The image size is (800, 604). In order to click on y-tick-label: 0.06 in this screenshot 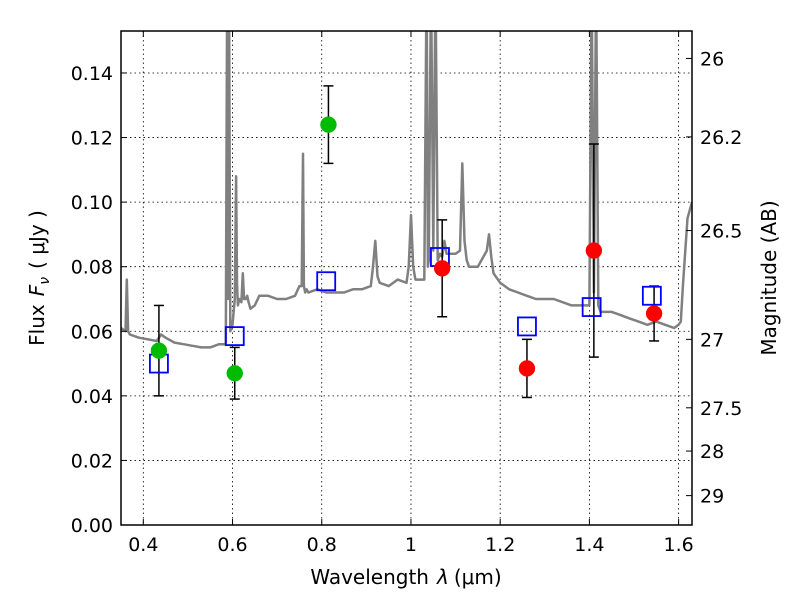, I will do `click(92, 332)`.